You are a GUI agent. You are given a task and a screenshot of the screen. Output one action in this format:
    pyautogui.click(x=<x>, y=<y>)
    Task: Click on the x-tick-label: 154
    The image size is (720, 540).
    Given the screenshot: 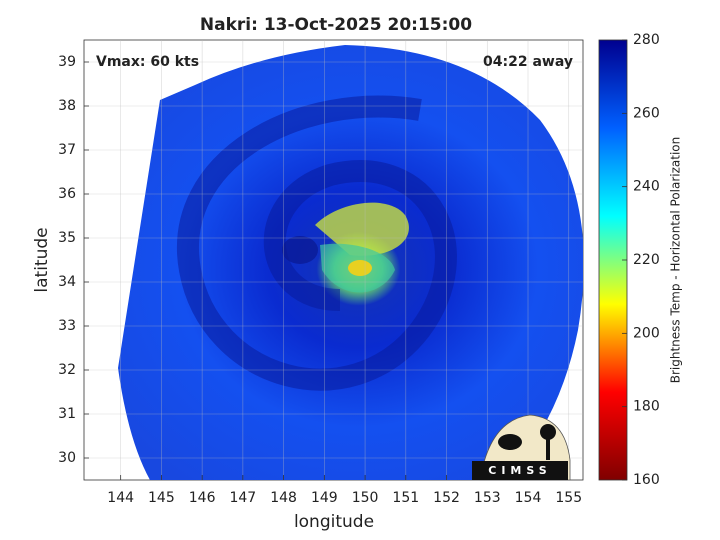 What is the action you would take?
    pyautogui.click(x=528, y=498)
    